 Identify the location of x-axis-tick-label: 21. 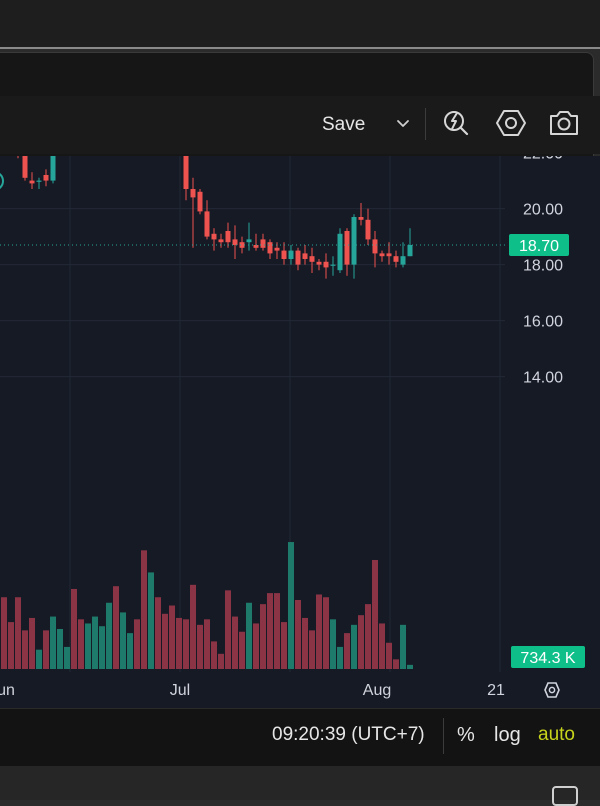
(496, 690).